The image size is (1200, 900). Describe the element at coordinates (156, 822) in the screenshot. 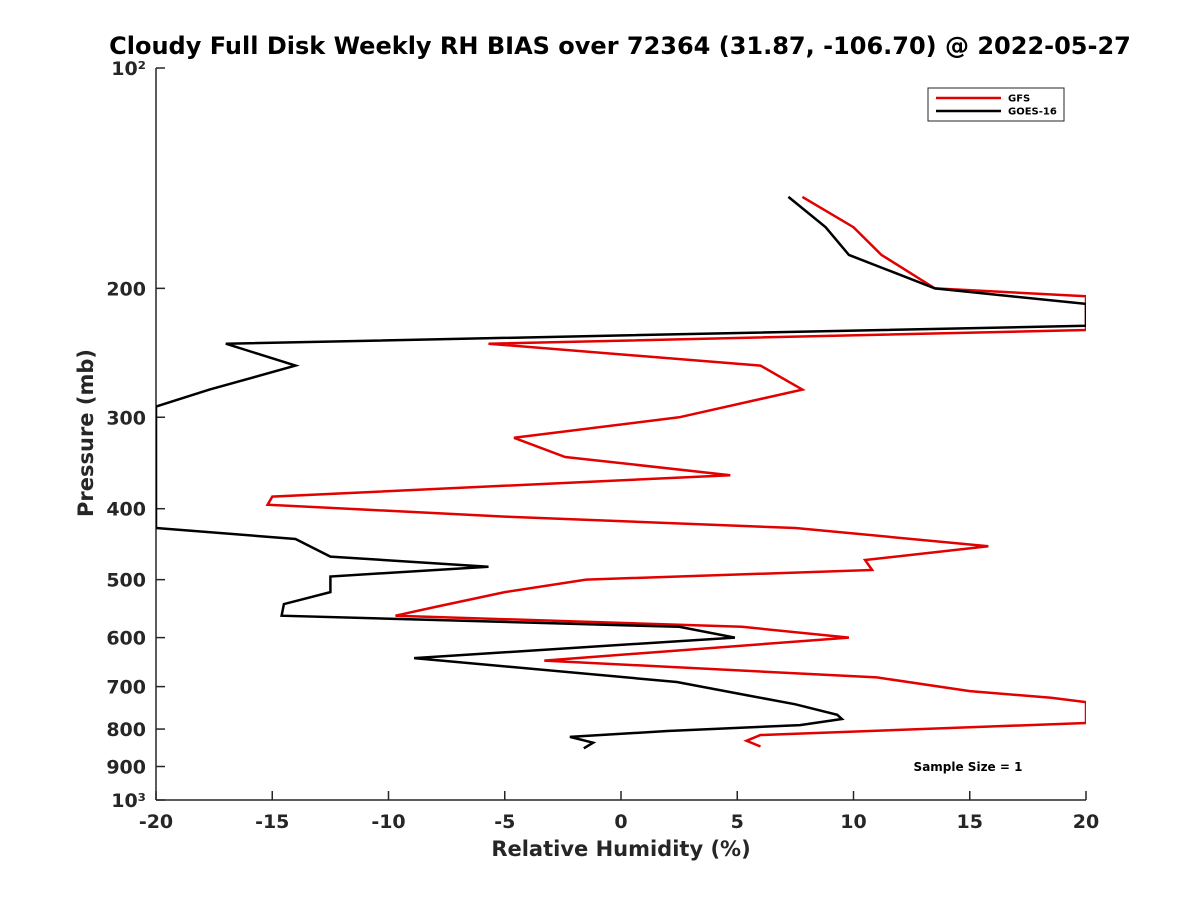

I see `x-tick-label: -20` at that location.